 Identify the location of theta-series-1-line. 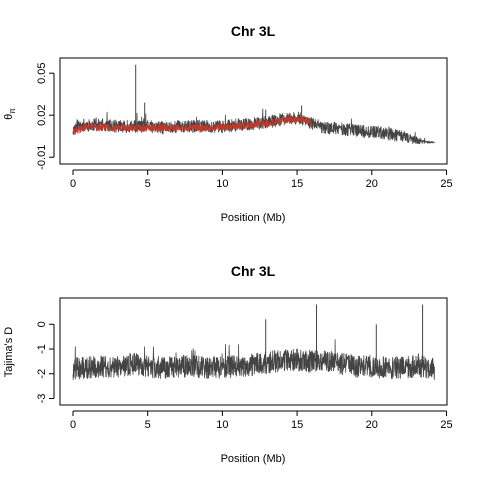
(192, 124).